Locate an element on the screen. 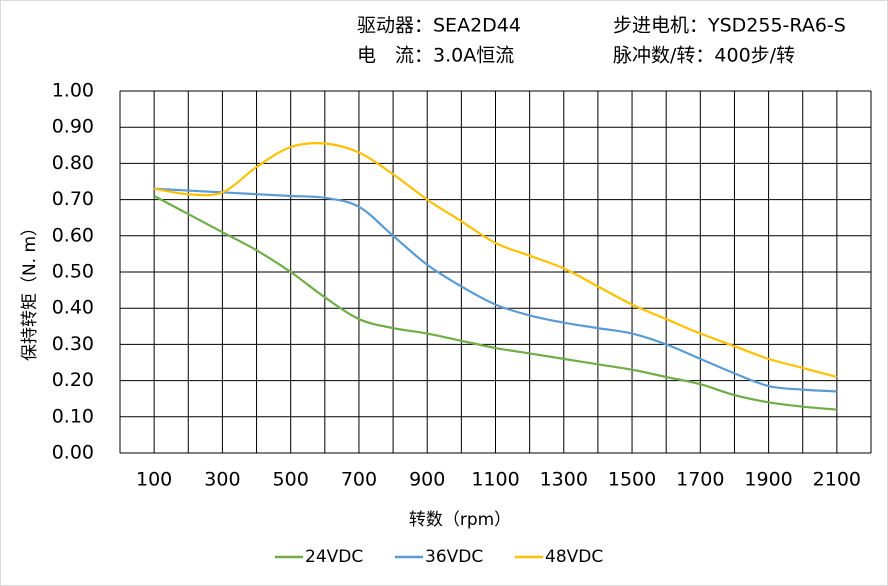 The width and height of the screenshot is (888, 586). x-tick-label: 1500 is located at coordinates (632, 480).